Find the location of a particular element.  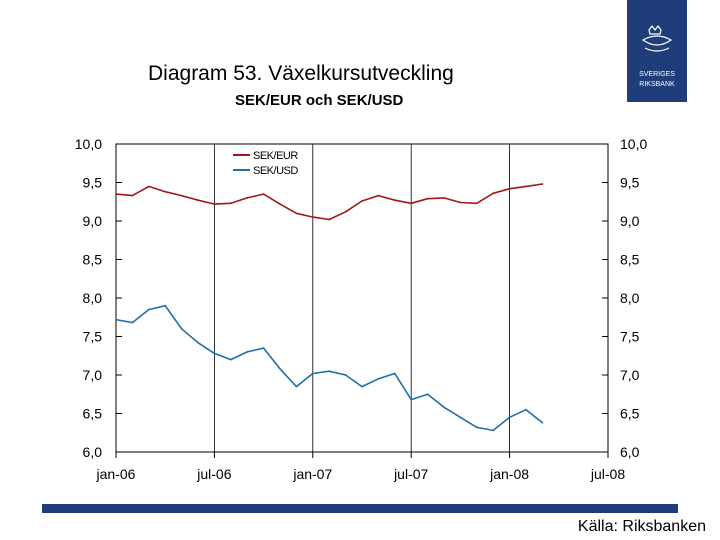

y-tick-label-left: 10,0 is located at coordinates (88, 144).